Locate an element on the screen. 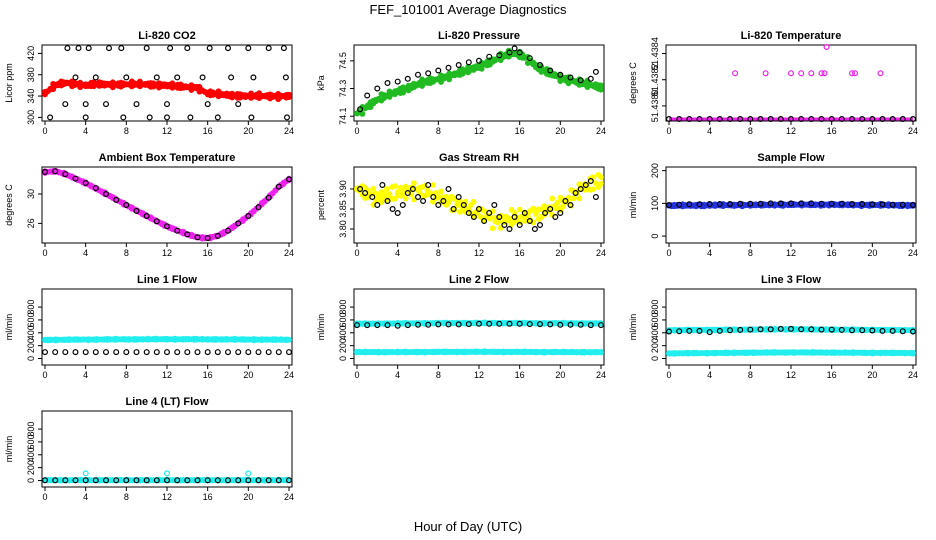 The width and height of the screenshot is (936, 540). chart-title: Line 3 Flow is located at coordinates (791, 280).